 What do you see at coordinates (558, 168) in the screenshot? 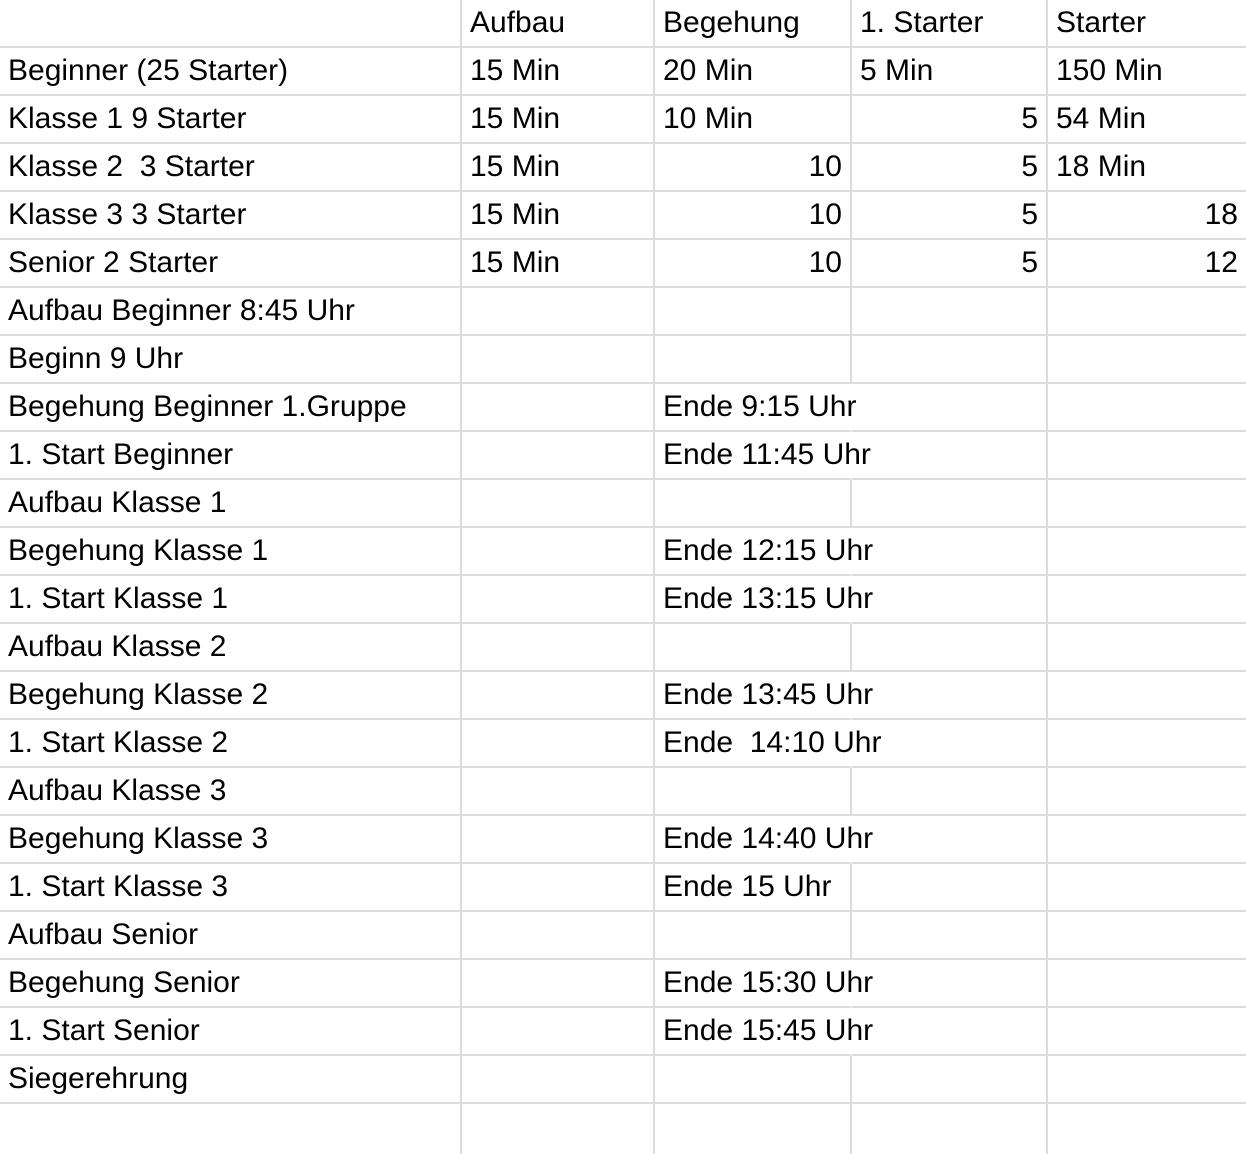
I see `cell-r4c2: 15 Min` at bounding box center [558, 168].